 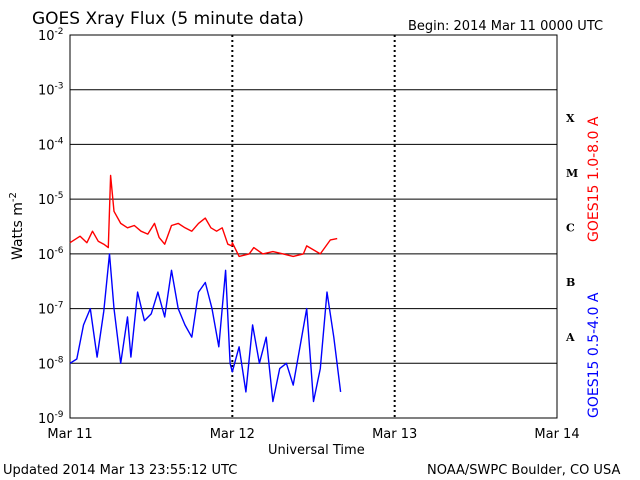 I want to click on legend-series-1: GOES15 1.0-8.0 A, so click(x=594, y=179).